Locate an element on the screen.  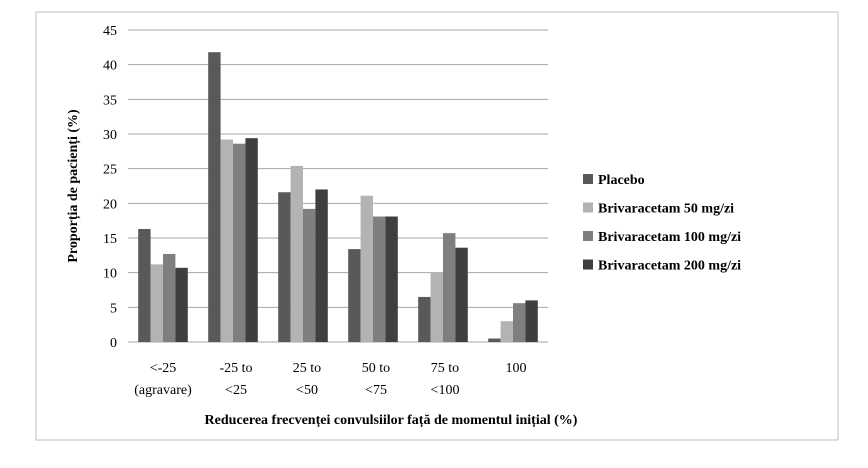
y-tick-labels: 0 5 10 15 20 25 30 35 40 45 is located at coordinates (110, 187).